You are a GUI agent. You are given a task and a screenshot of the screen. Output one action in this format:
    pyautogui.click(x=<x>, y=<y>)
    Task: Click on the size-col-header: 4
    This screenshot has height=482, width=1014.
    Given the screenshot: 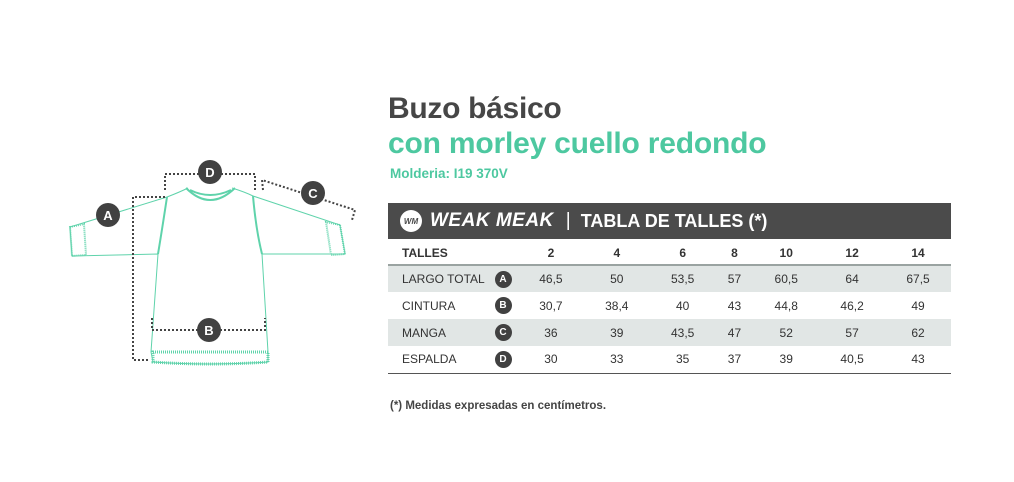 What is the action you would take?
    pyautogui.click(x=616, y=253)
    